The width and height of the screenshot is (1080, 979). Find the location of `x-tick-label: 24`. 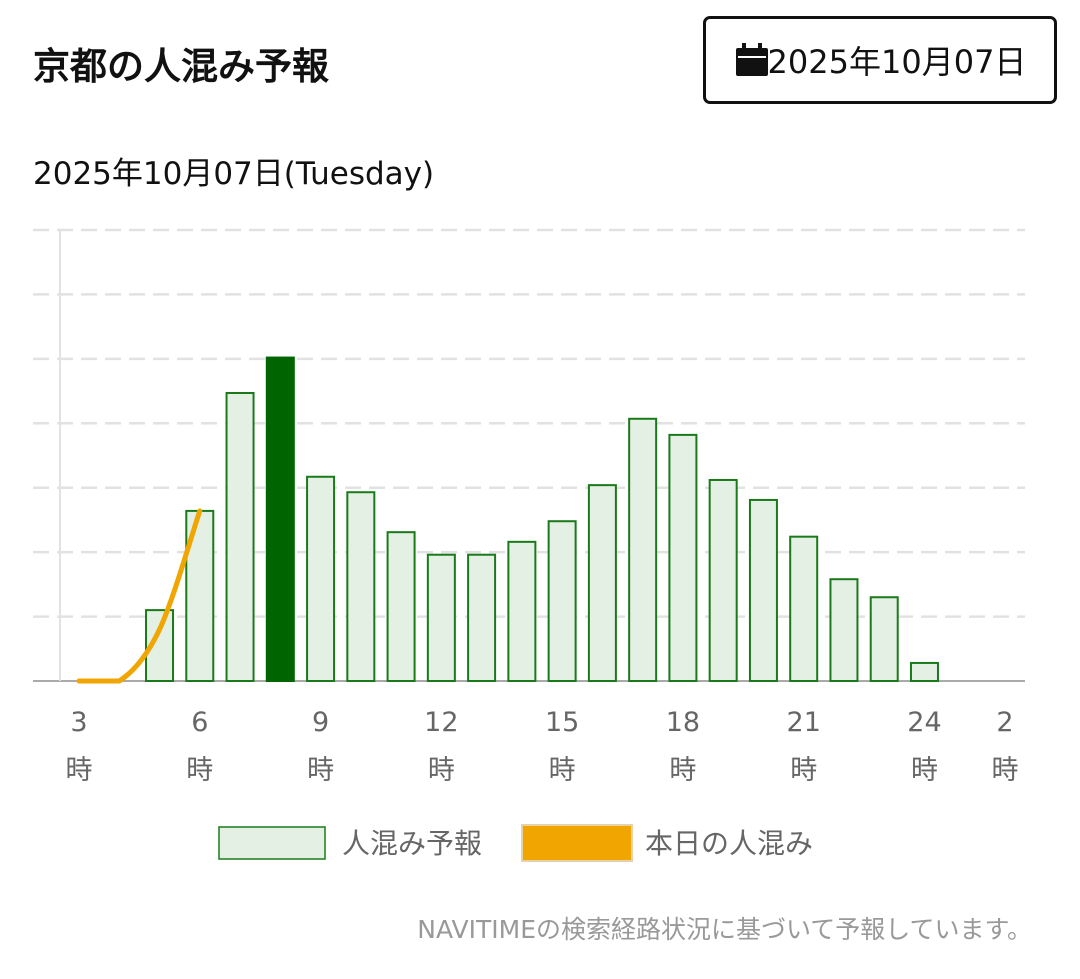

x-tick-label: 24 is located at coordinates (924, 722).